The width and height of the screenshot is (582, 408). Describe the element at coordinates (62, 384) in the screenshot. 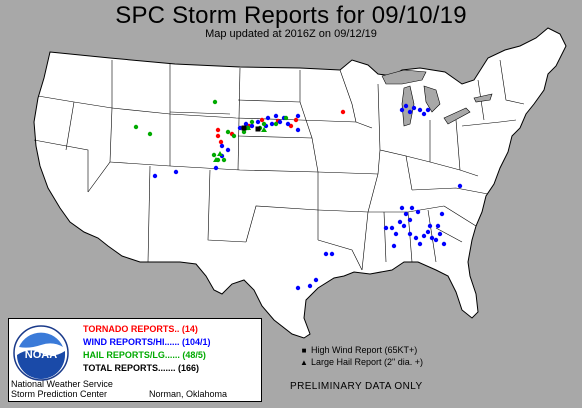

I see `credit-nws: National Weather Service` at that location.